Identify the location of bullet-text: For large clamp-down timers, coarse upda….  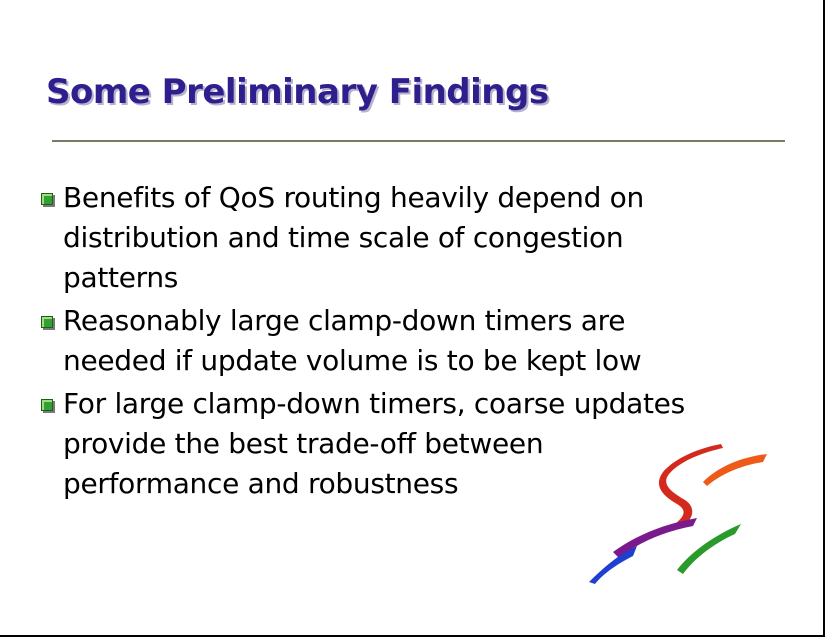
(374, 443).